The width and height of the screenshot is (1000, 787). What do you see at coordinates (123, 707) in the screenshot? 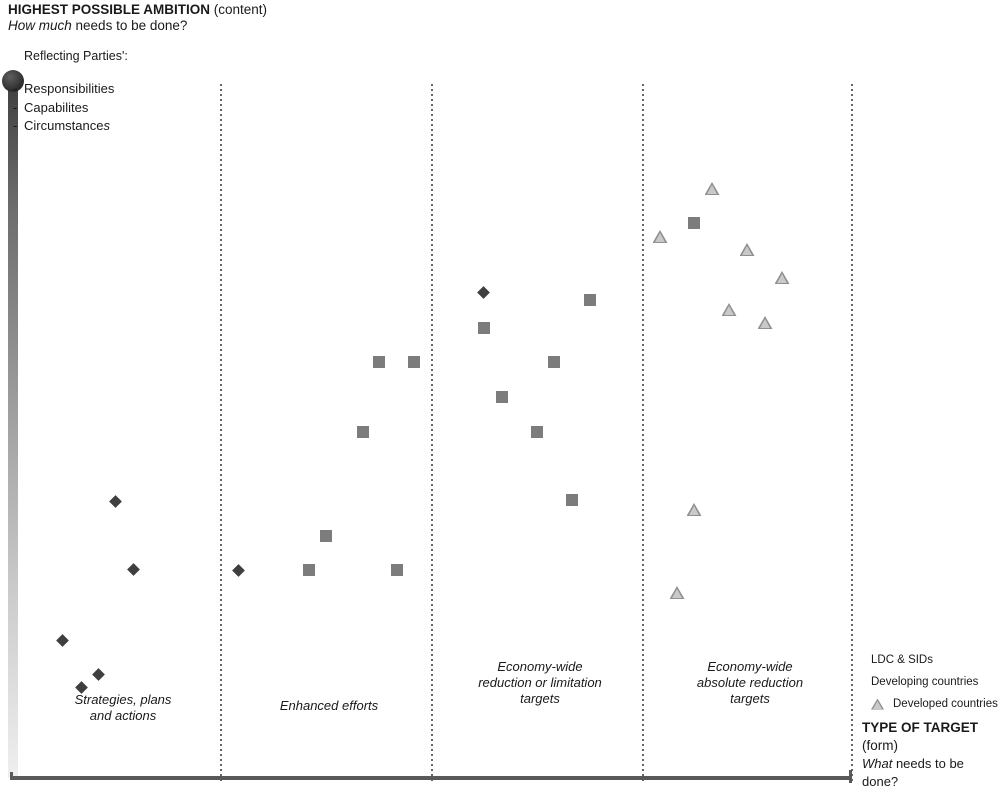
I see `category-label-strategies: Strategies, plans and actions` at bounding box center [123, 707].